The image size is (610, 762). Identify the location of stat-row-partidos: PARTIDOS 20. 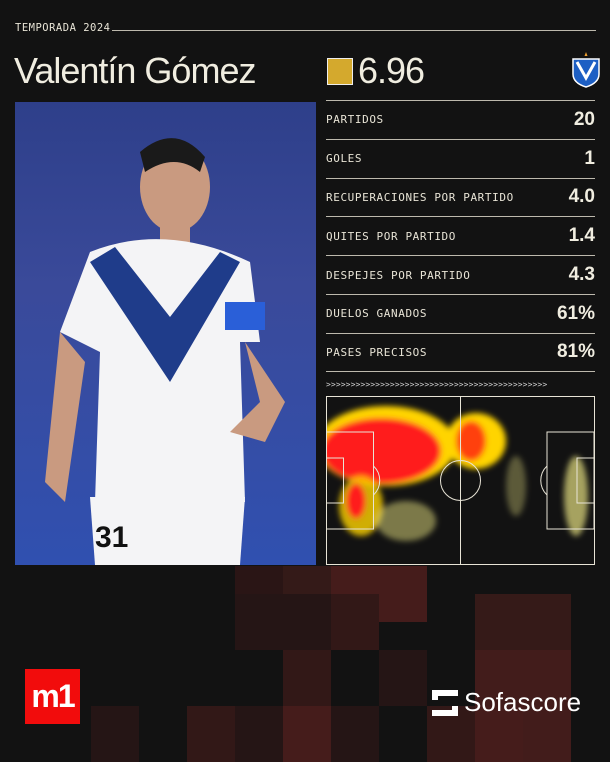
(460, 119).